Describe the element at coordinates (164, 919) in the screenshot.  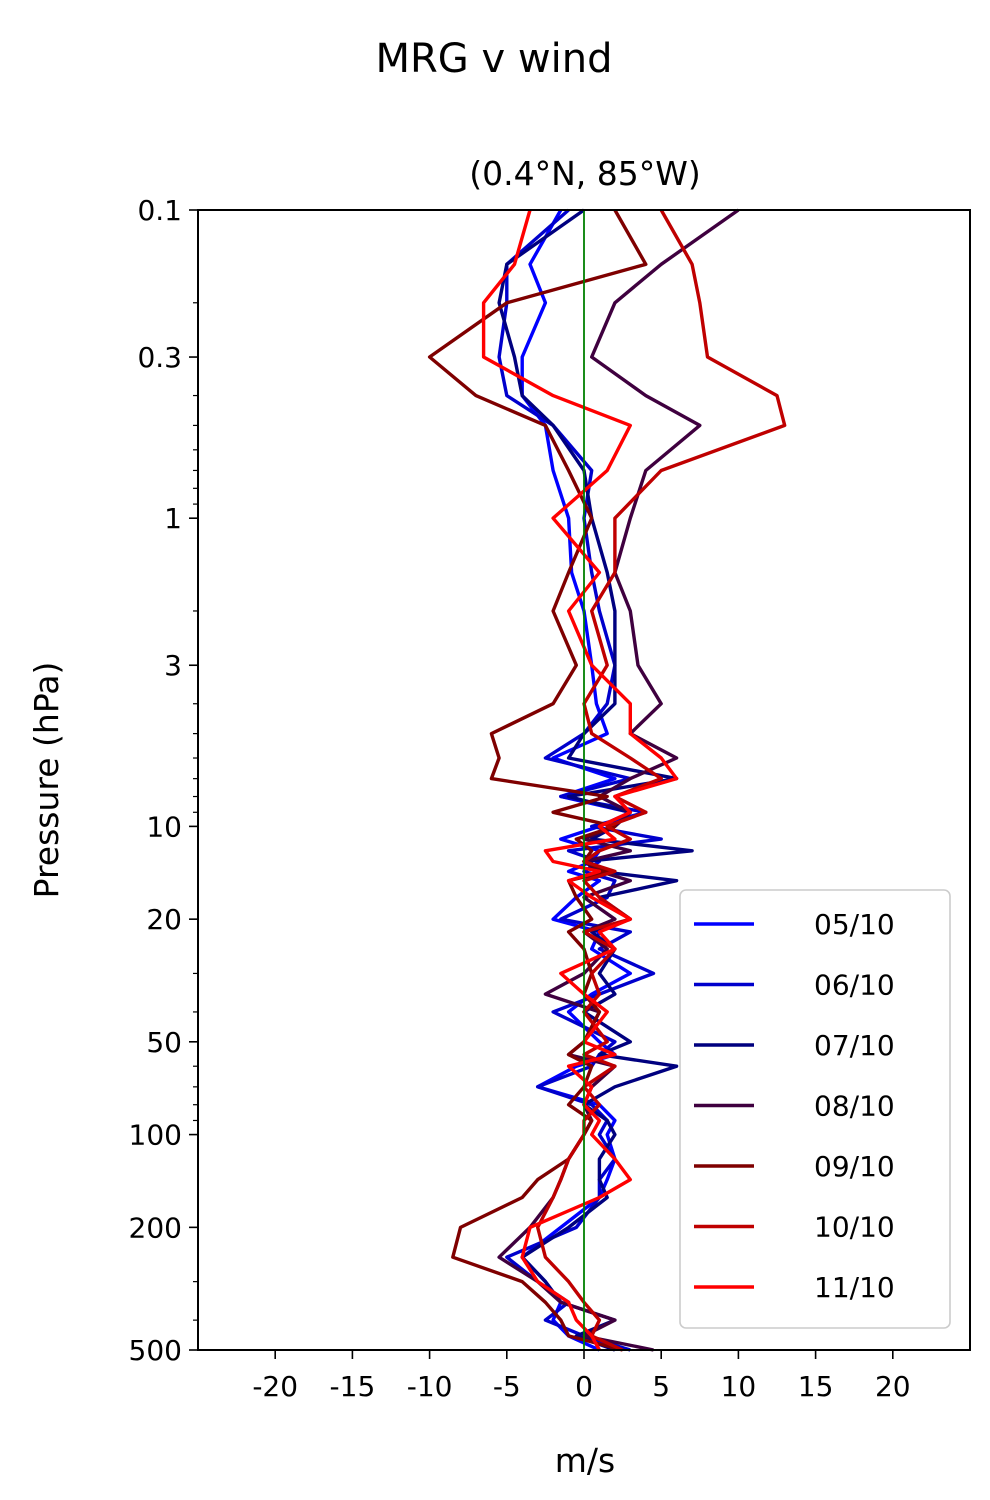
I see `y-tick-label: 20` at that location.